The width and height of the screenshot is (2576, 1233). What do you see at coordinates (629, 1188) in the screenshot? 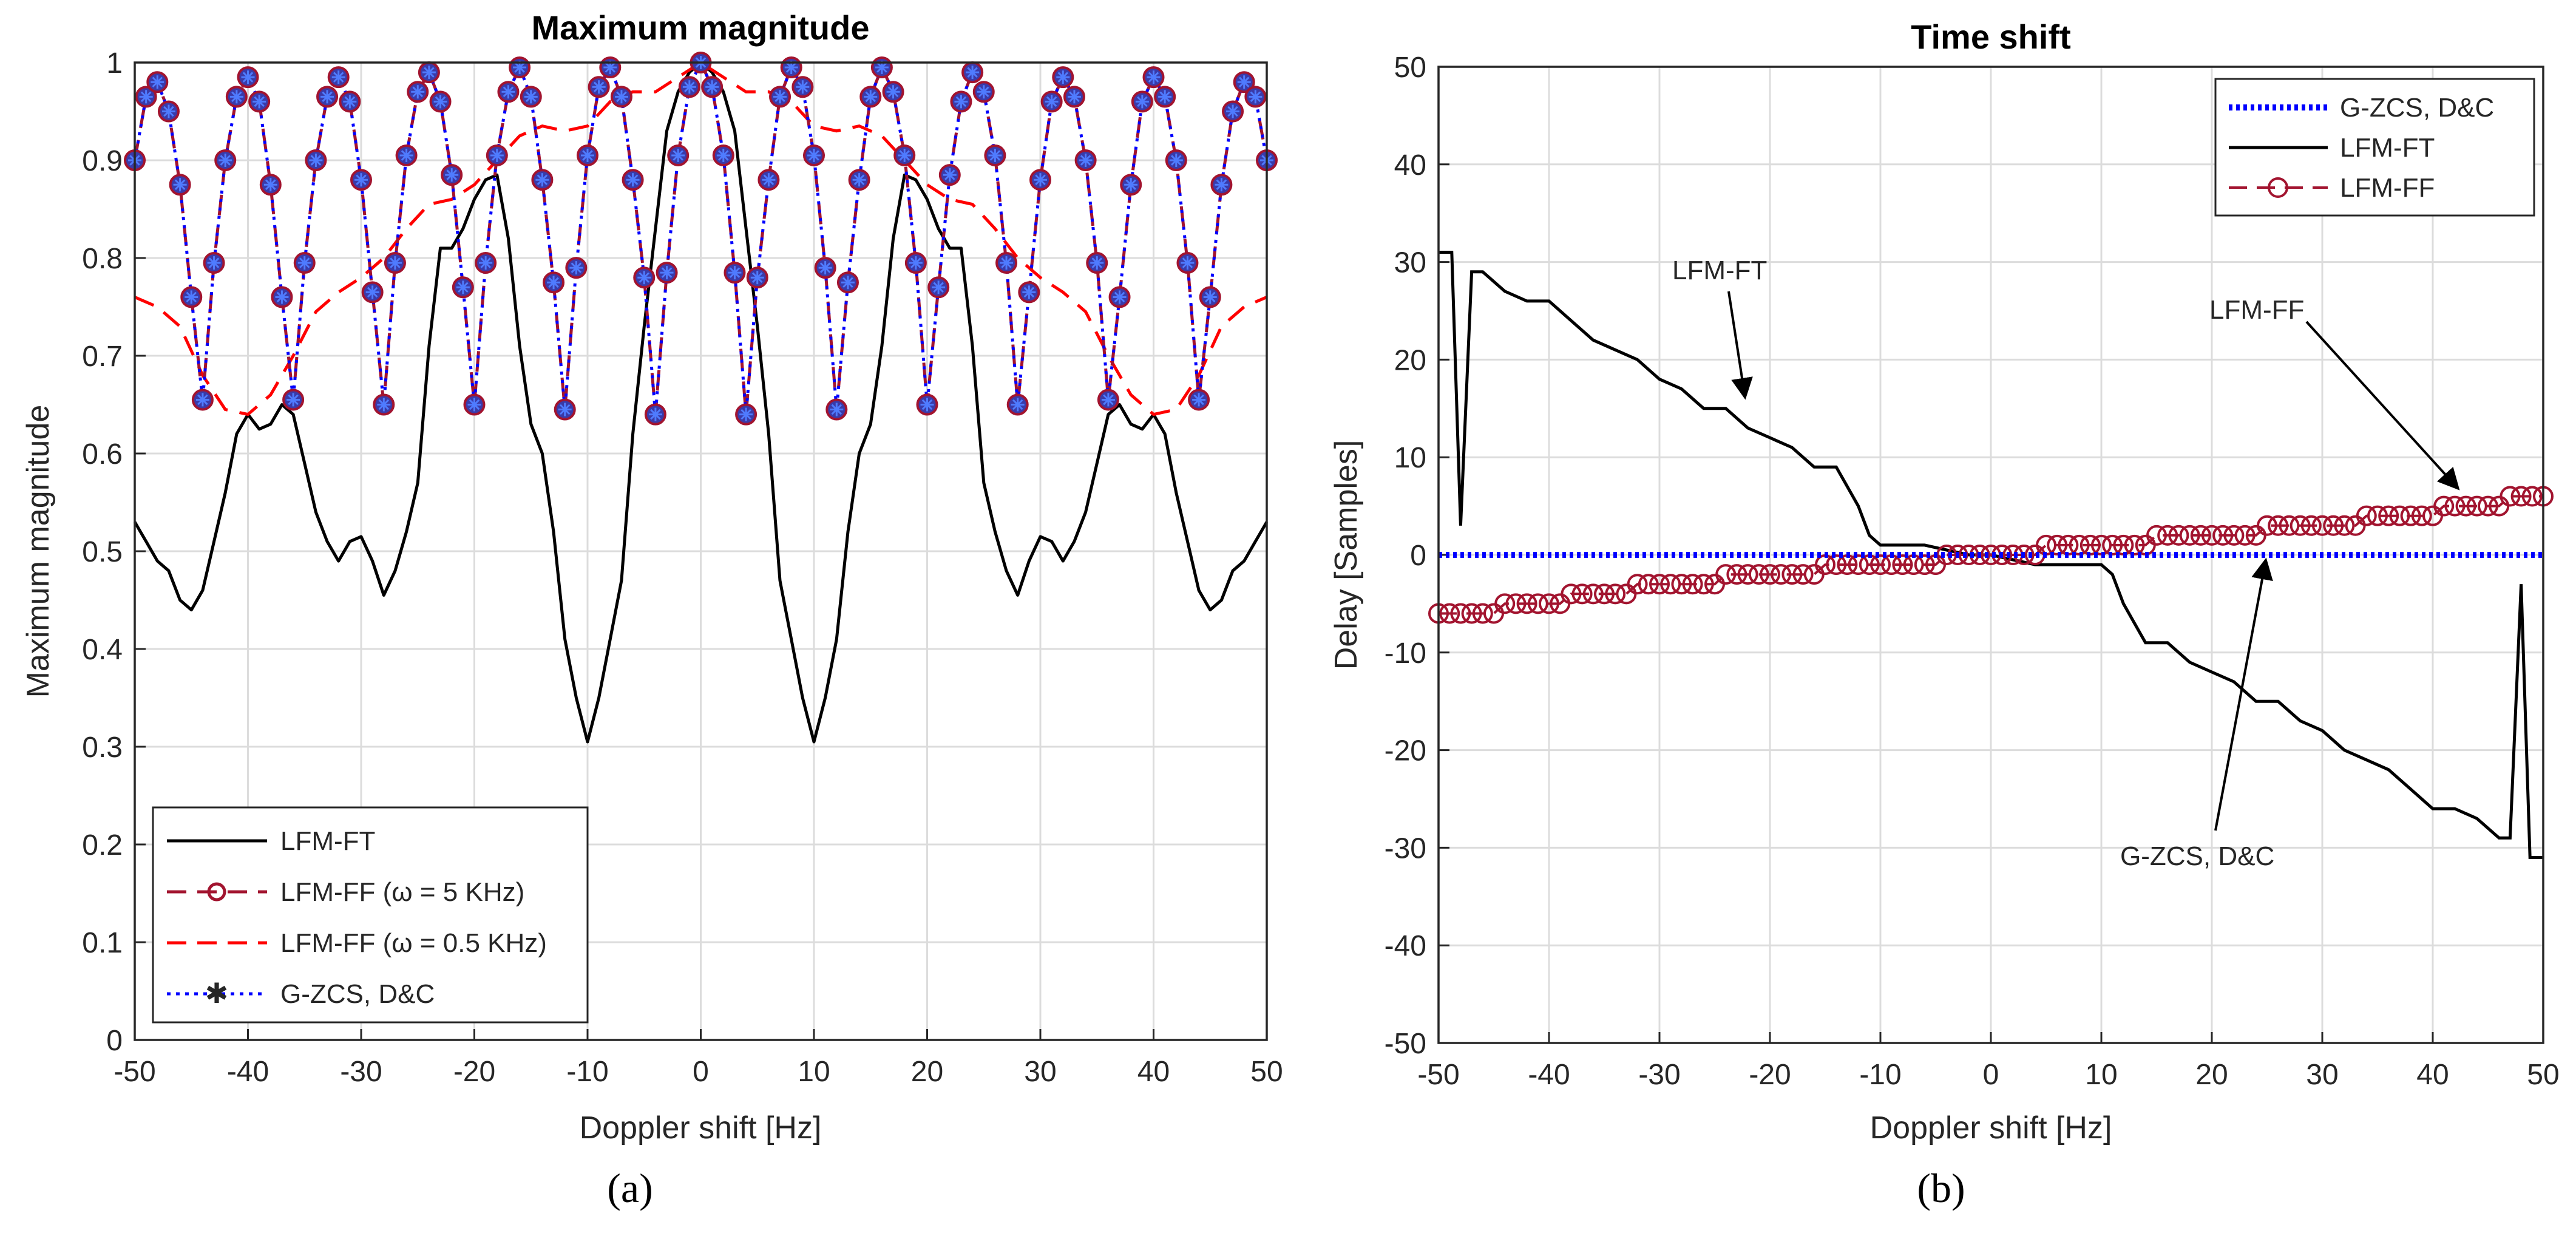
I see `panel-label-a: (a)` at bounding box center [629, 1188].